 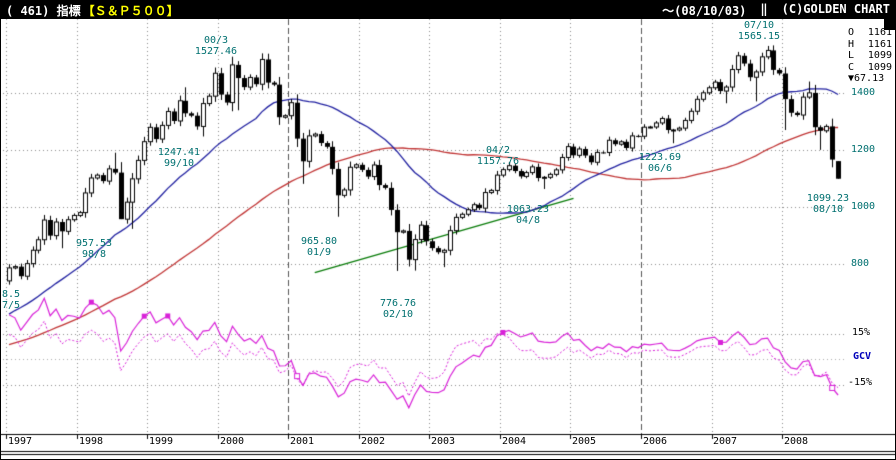 I want to click on quote-close-row: C 1099, so click(x=870, y=68).